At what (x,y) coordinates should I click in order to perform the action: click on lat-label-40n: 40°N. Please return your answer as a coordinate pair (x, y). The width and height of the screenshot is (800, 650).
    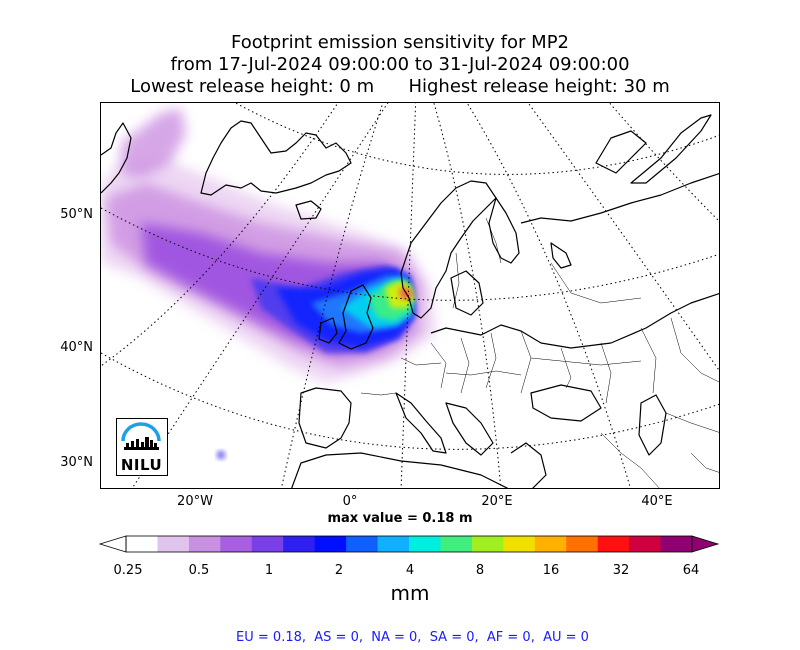
    Looking at the image, I should click on (76, 347).